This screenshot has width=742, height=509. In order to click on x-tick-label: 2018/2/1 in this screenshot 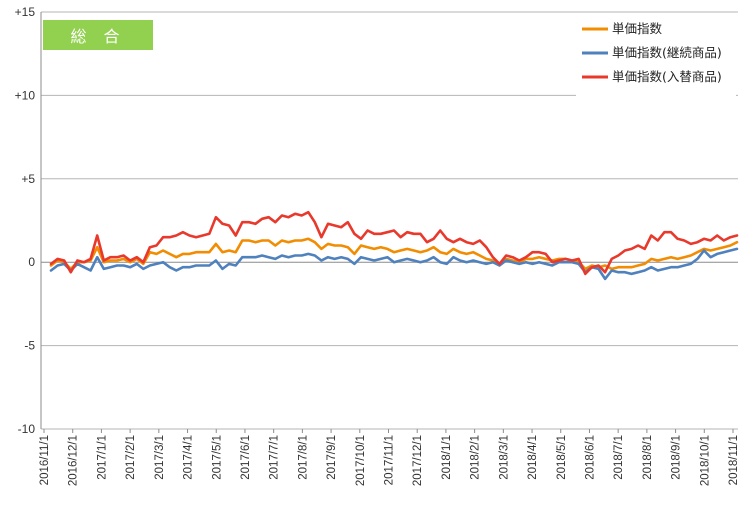, I will do `click(476, 457)`.